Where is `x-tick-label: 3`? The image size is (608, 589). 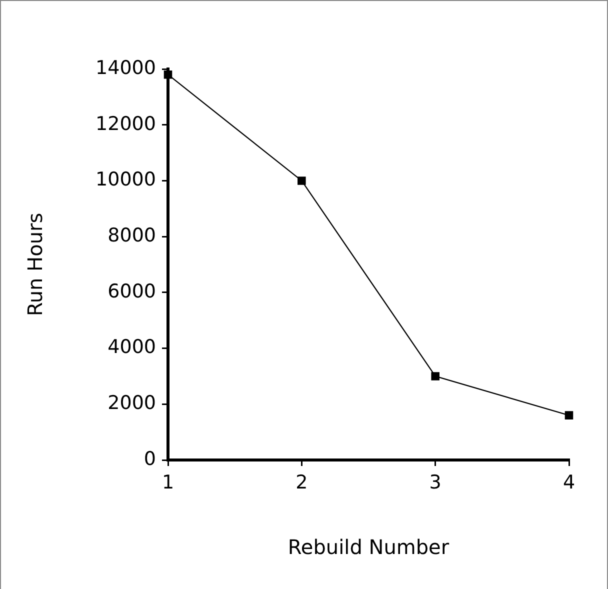 x-tick-label: 3 is located at coordinates (435, 482).